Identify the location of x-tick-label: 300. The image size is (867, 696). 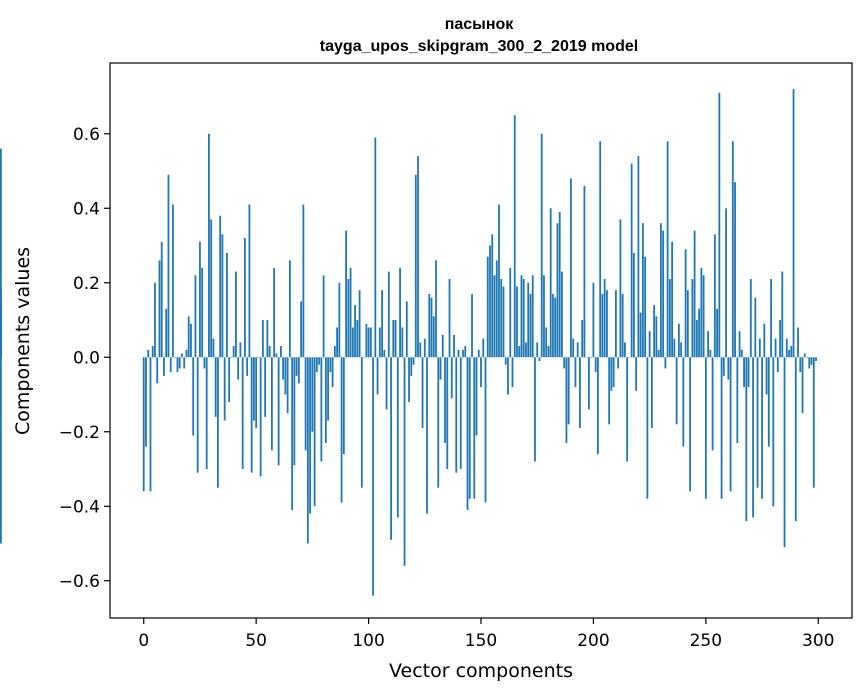
(818, 641).